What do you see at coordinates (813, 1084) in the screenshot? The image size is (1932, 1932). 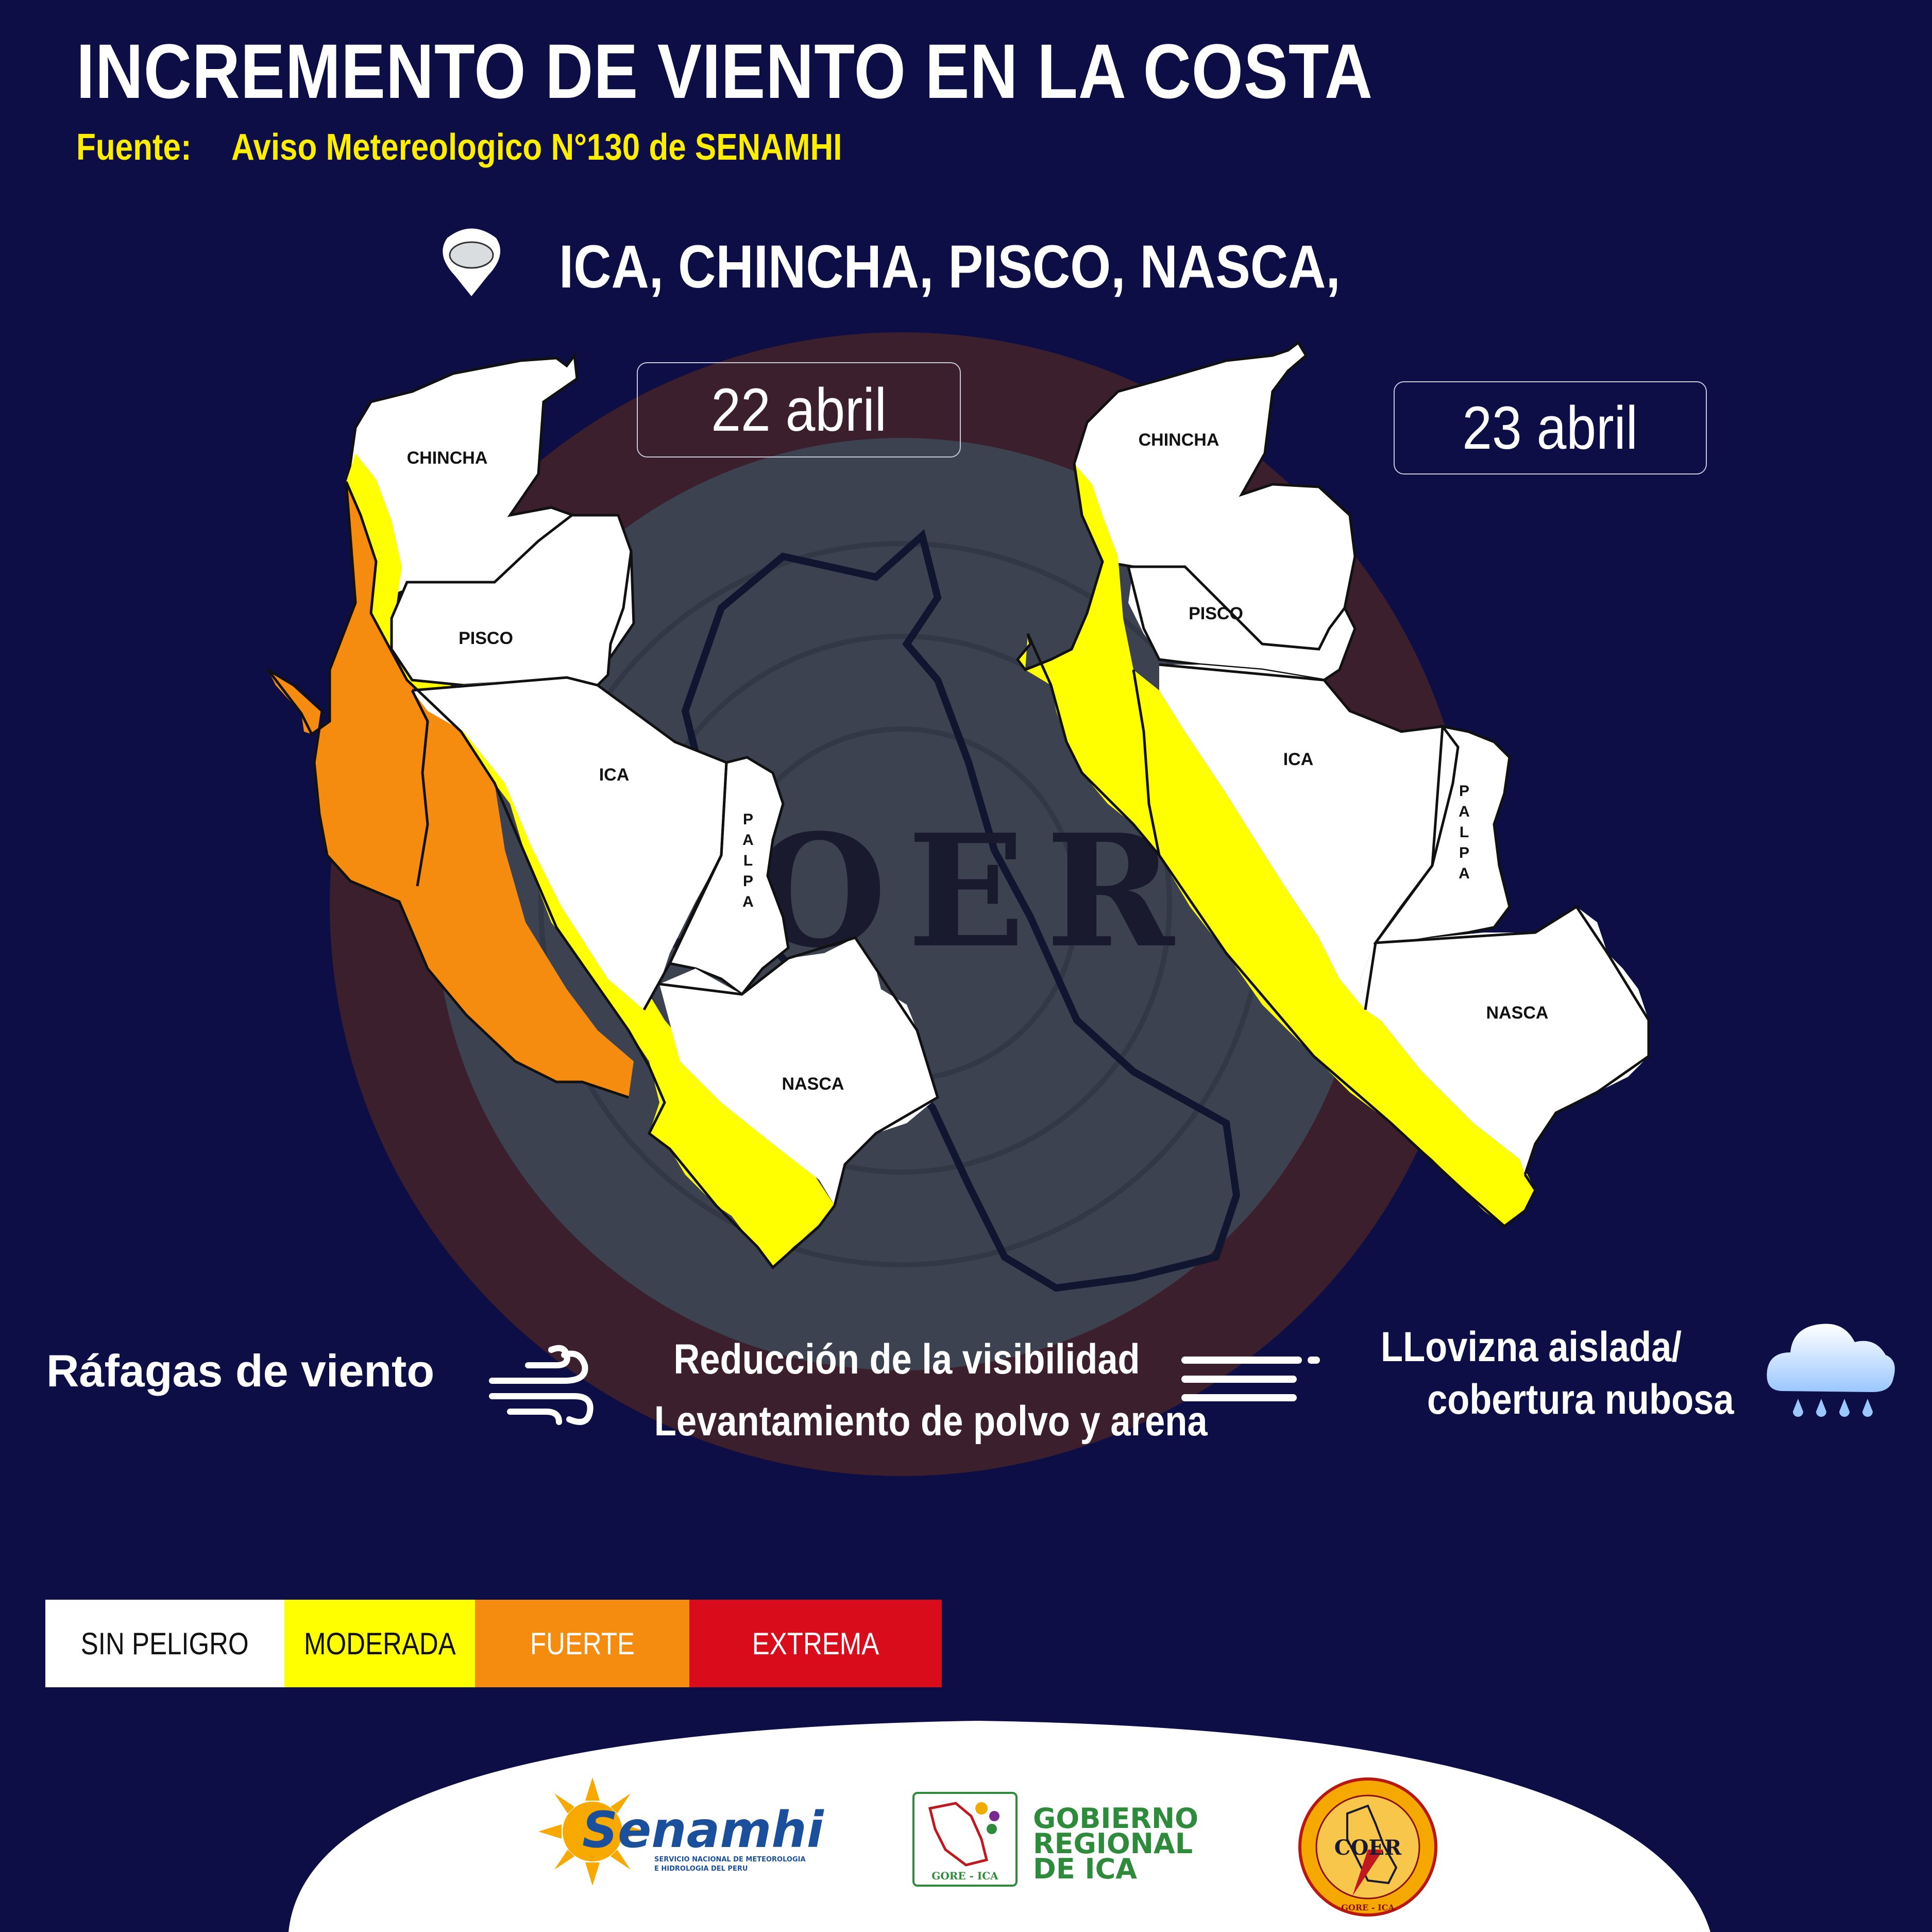 I see `label-nasca-1: NASCA` at bounding box center [813, 1084].